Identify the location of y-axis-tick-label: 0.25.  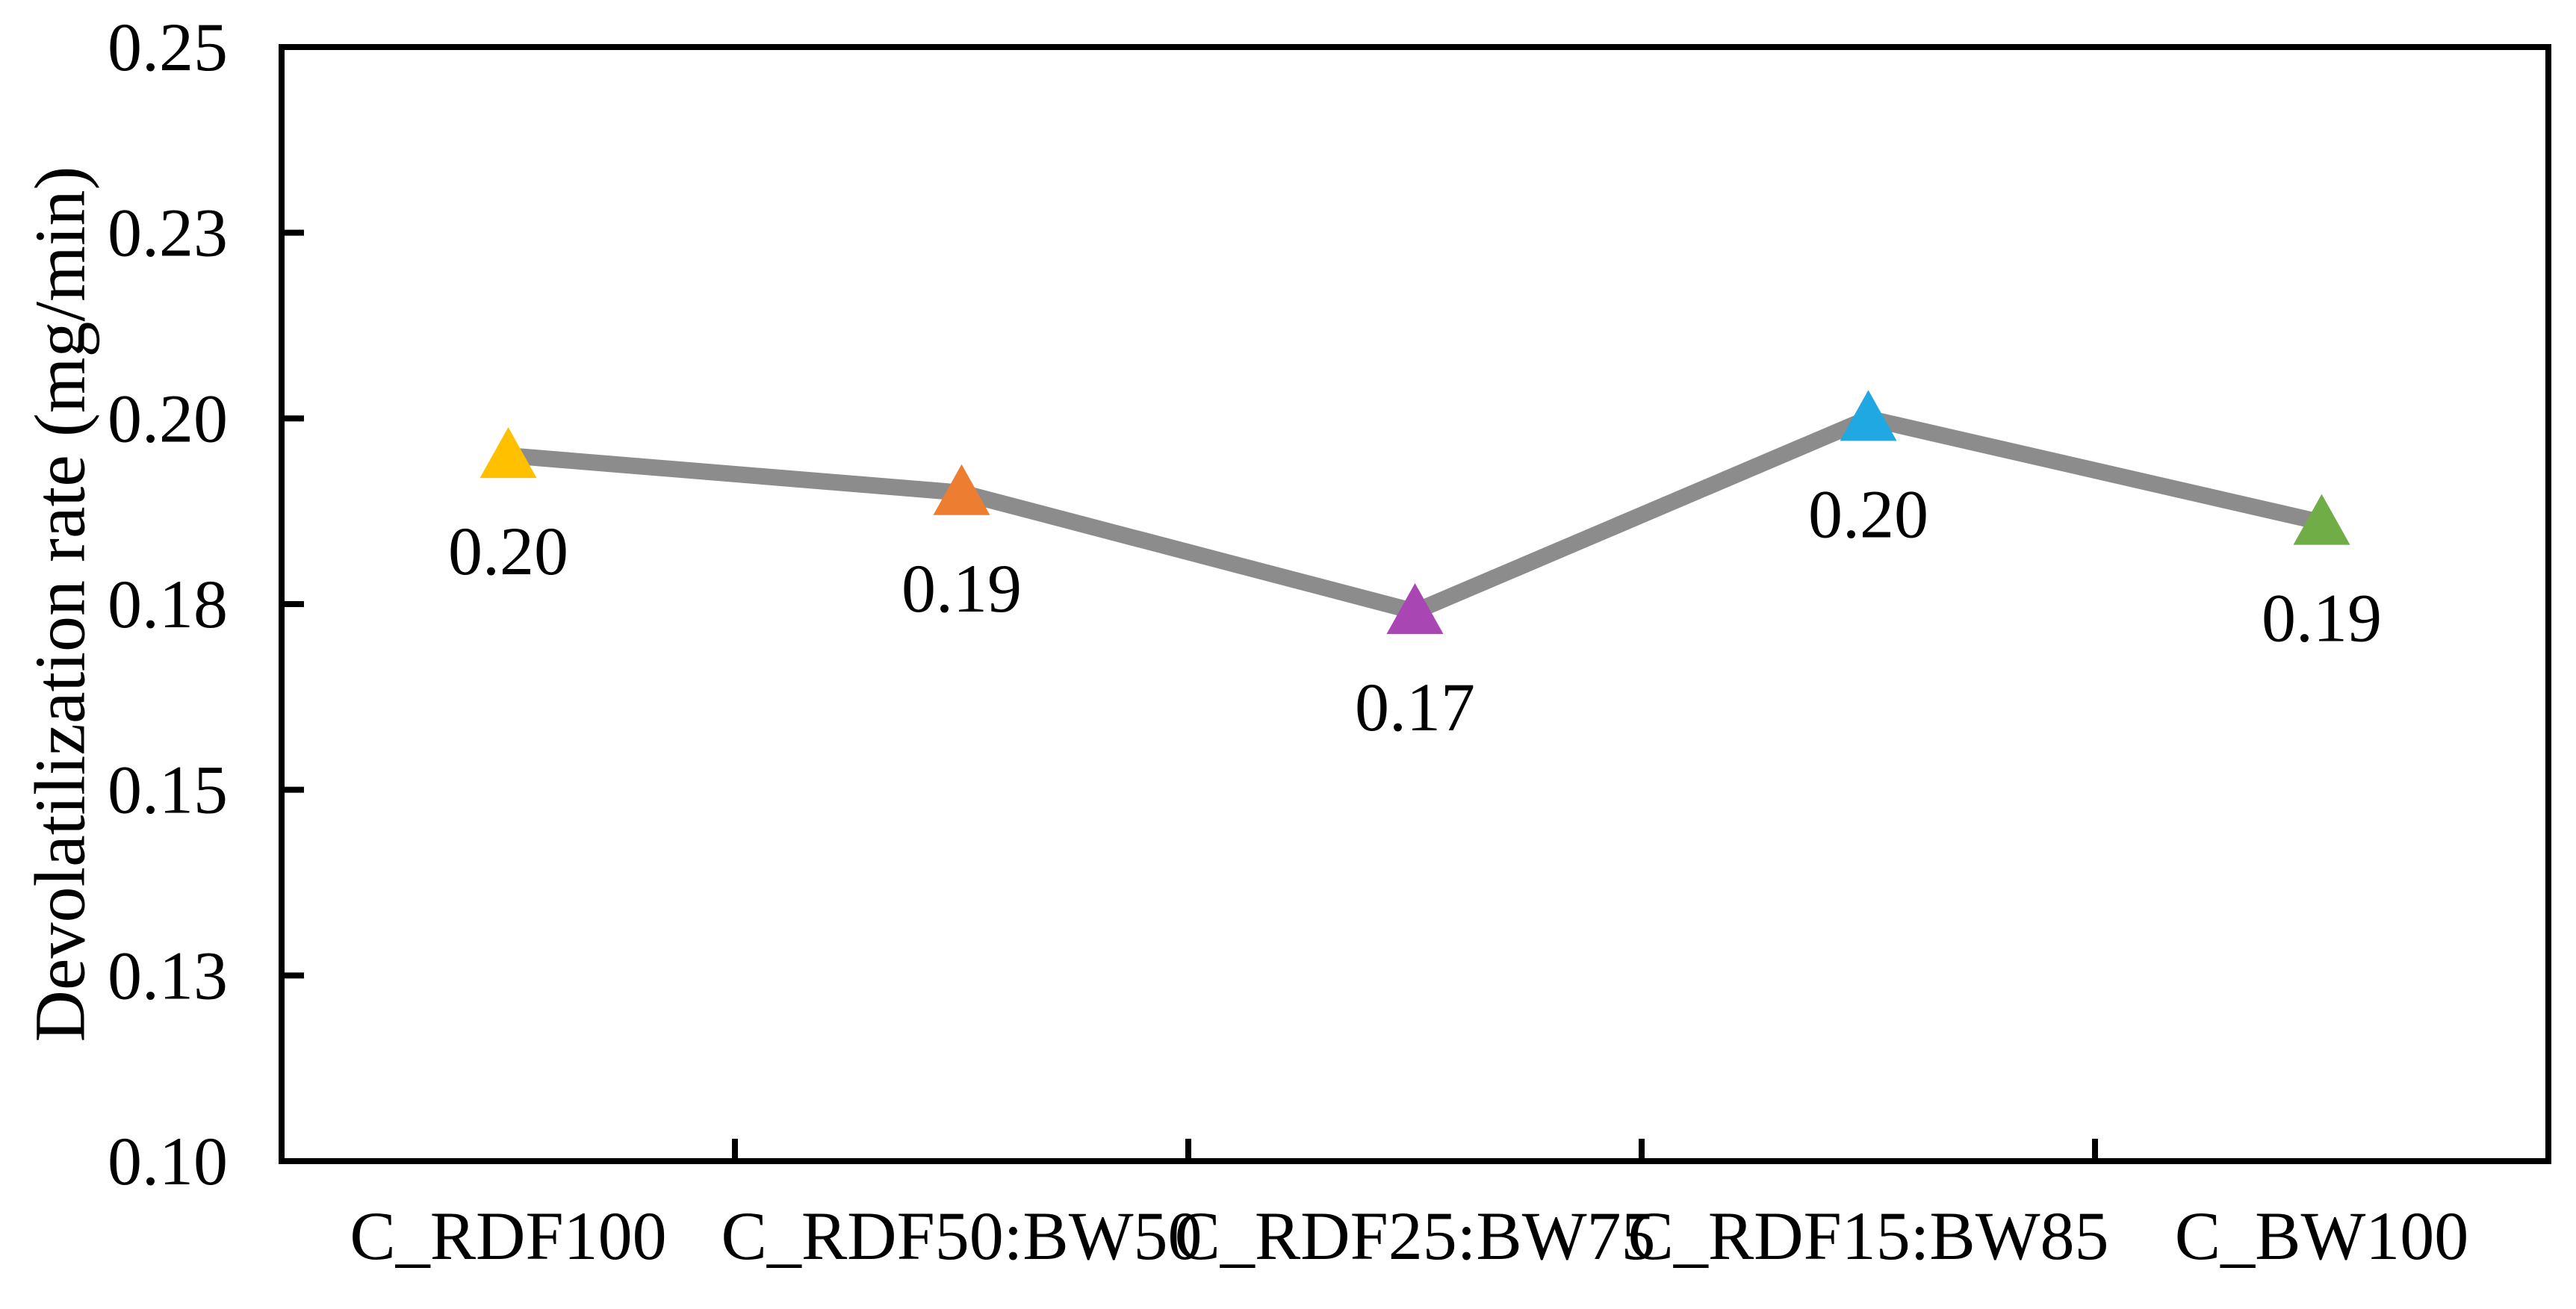
(168, 47).